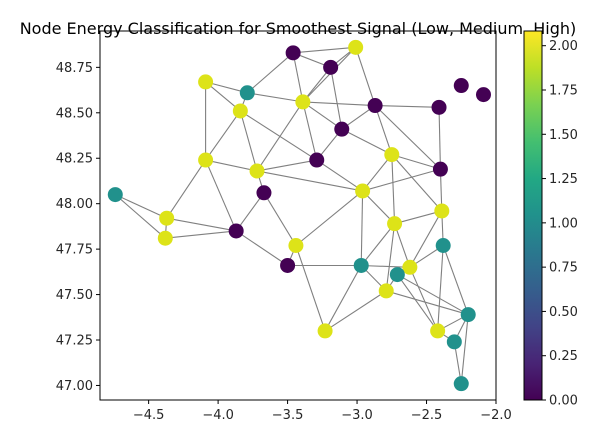 The height and width of the screenshot is (435, 597). Describe the element at coordinates (288, 415) in the screenshot. I see `x-tick-label-2: −3.5` at that location.